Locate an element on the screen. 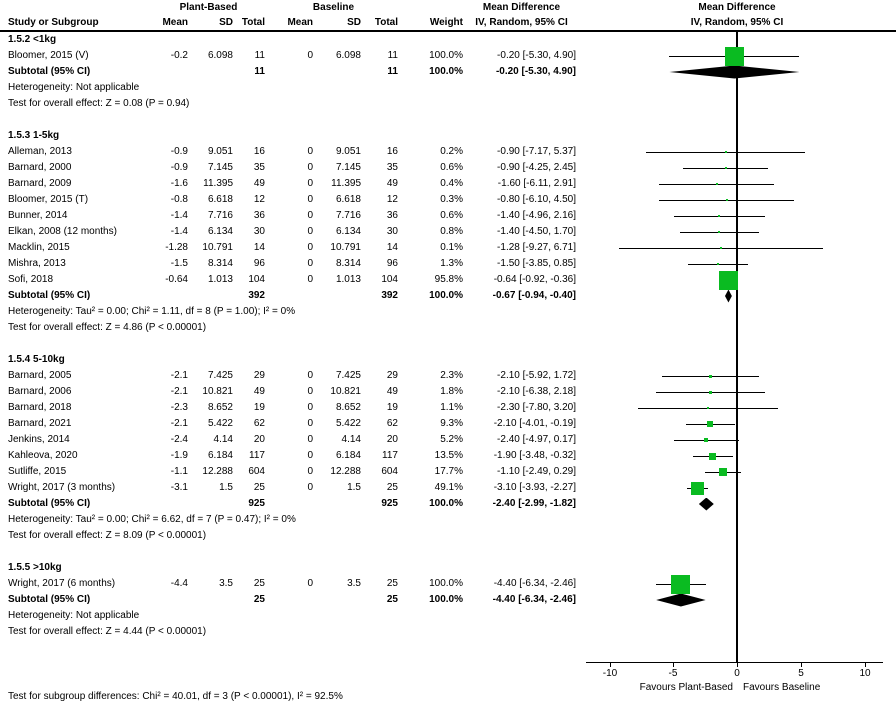 The height and width of the screenshot is (704, 896). study-sd1: 6.134 is located at coordinates (220, 231).